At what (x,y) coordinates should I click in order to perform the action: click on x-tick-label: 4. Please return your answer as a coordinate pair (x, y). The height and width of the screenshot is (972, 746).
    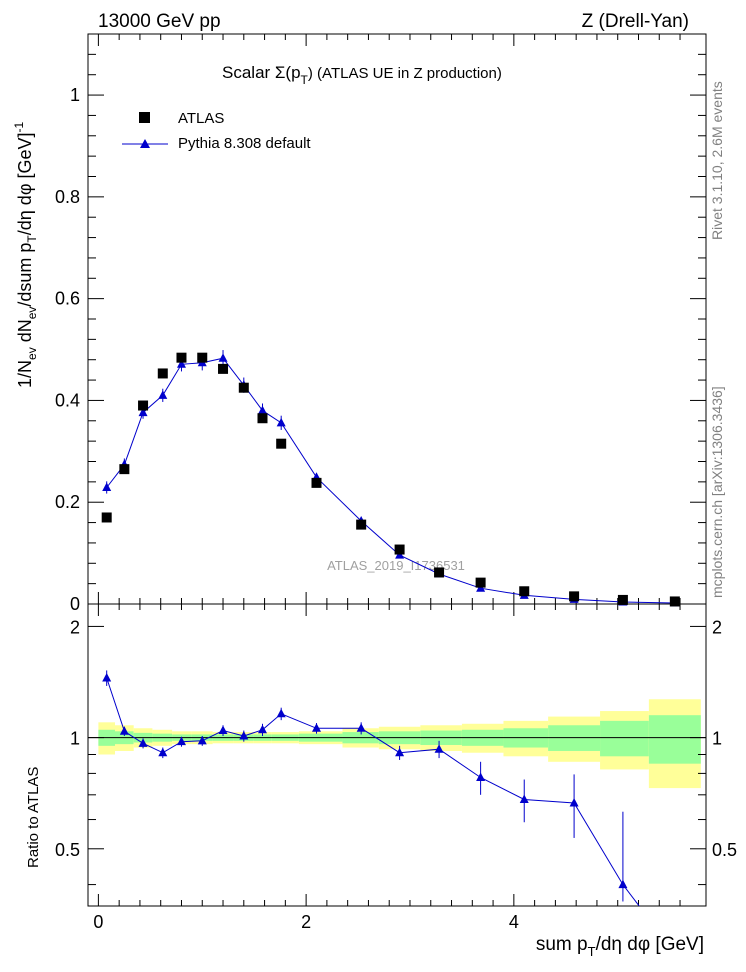
    Looking at the image, I should click on (514, 922).